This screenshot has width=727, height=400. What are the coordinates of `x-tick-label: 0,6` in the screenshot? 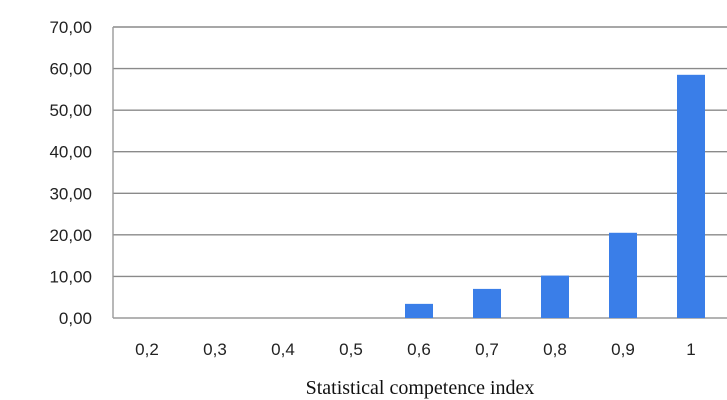 It's located at (419, 349).